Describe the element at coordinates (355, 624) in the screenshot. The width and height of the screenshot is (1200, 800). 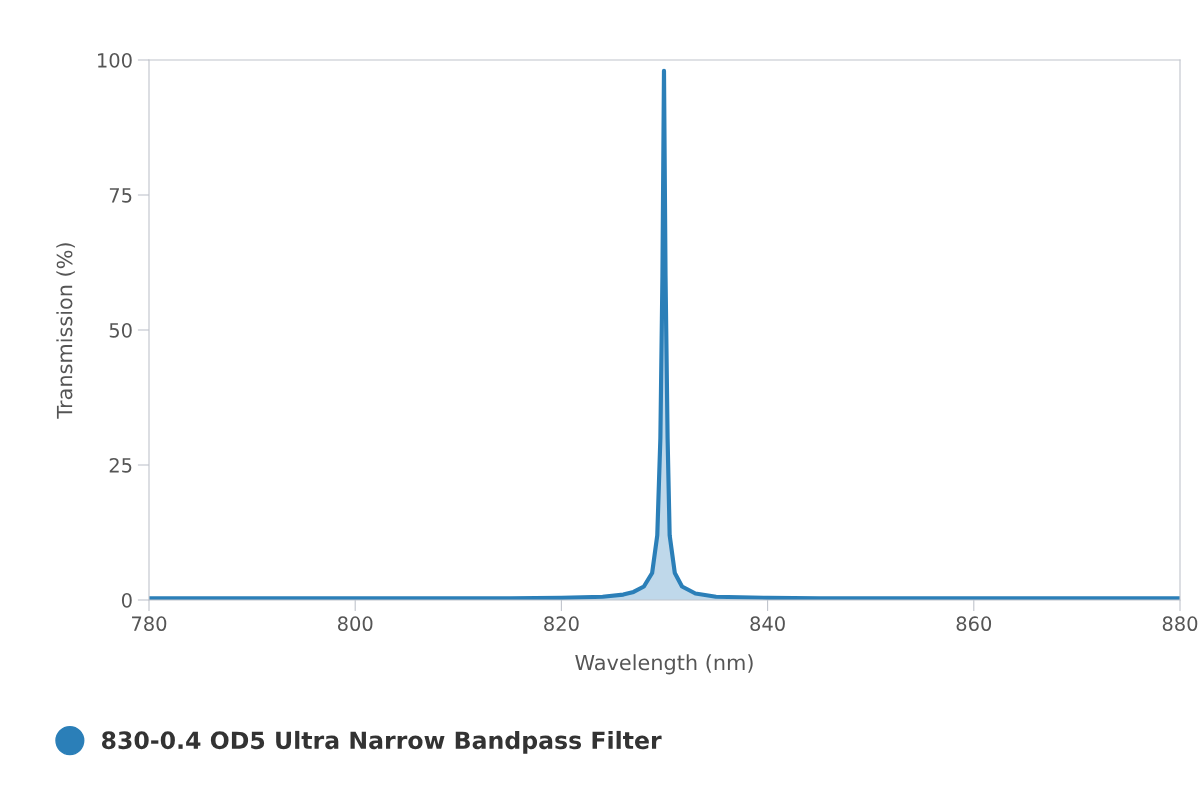
I see `x-tick-label: 800` at that location.